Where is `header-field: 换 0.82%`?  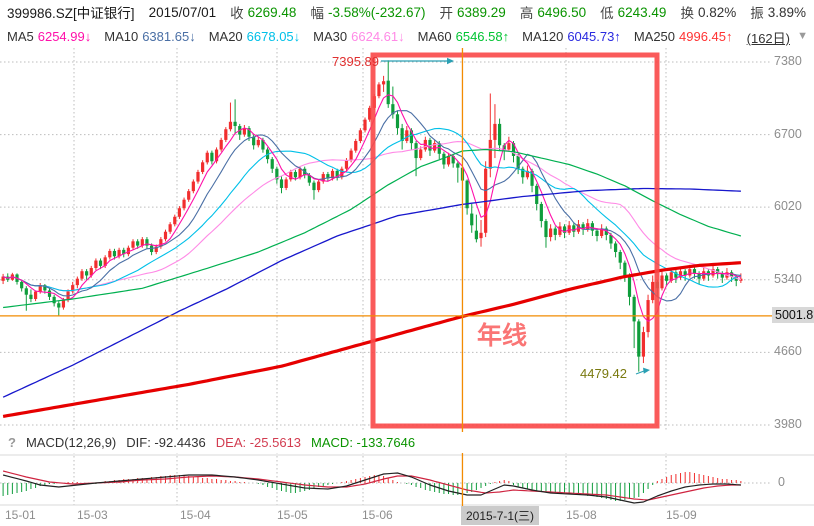
header-field: 换 0.82% is located at coordinates (708, 12).